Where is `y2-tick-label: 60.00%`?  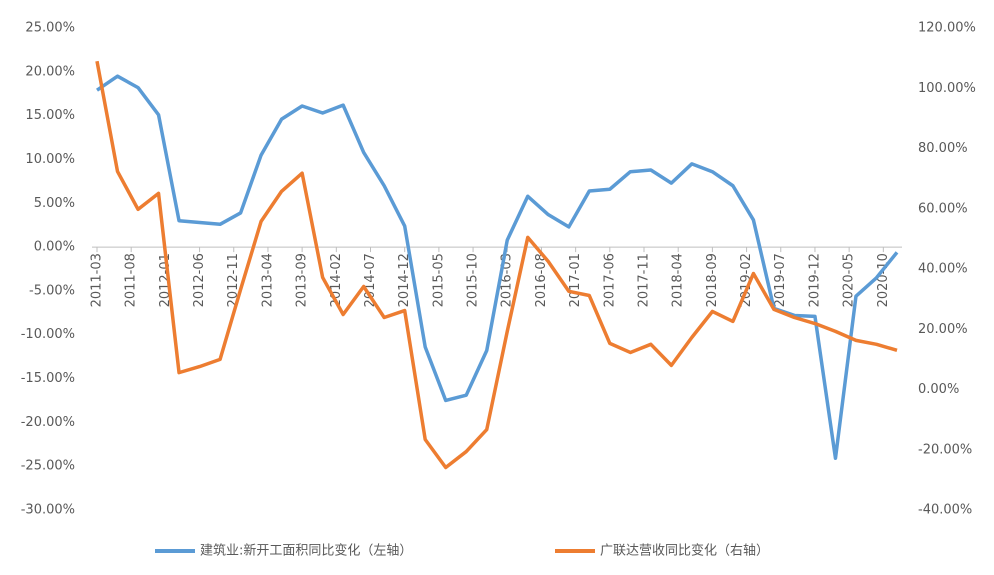 y2-tick-label: 60.00% is located at coordinates (943, 208).